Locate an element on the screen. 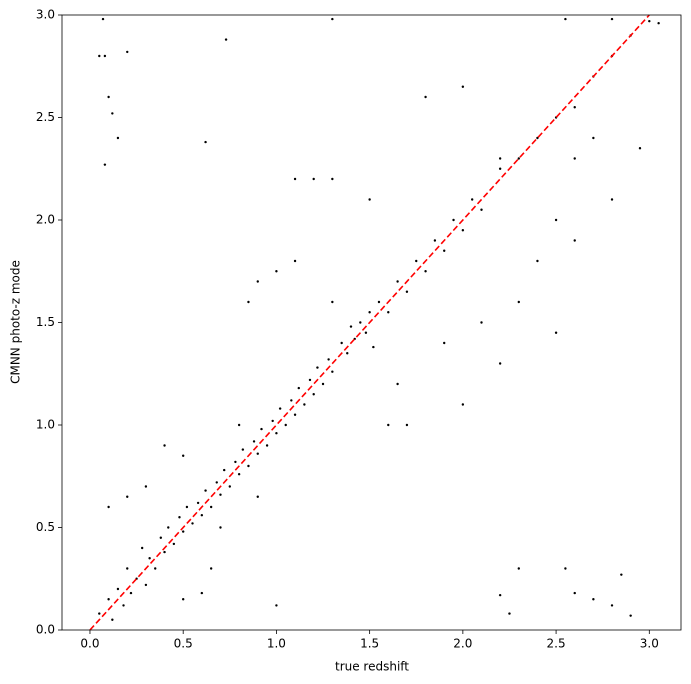 The image size is (691, 684). x-axis-label: true redshift is located at coordinates (372, 667).